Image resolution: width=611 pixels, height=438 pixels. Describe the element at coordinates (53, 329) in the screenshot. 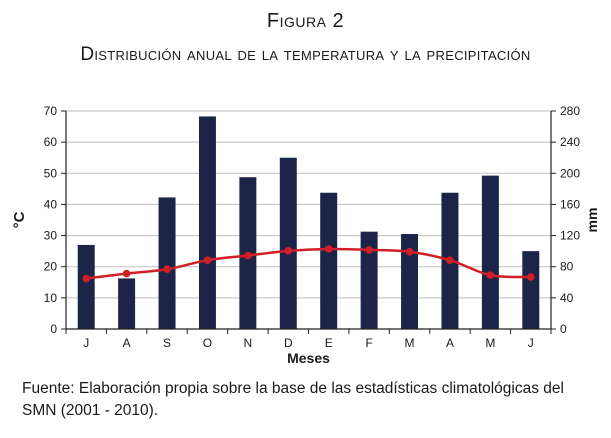

I see `left-tick-label: 0` at that location.